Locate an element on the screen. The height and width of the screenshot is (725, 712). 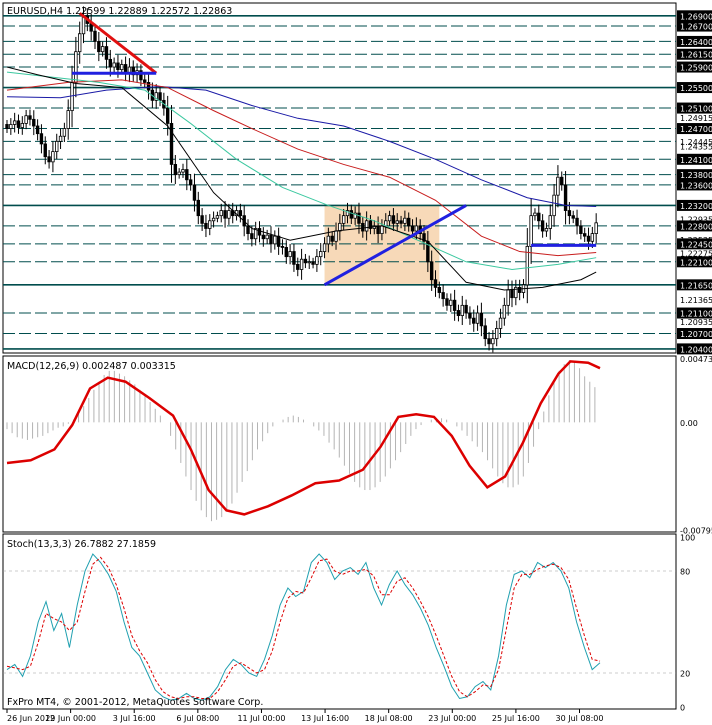
stoch-axis: 100 80 20 0 is located at coordinates (687, 623).